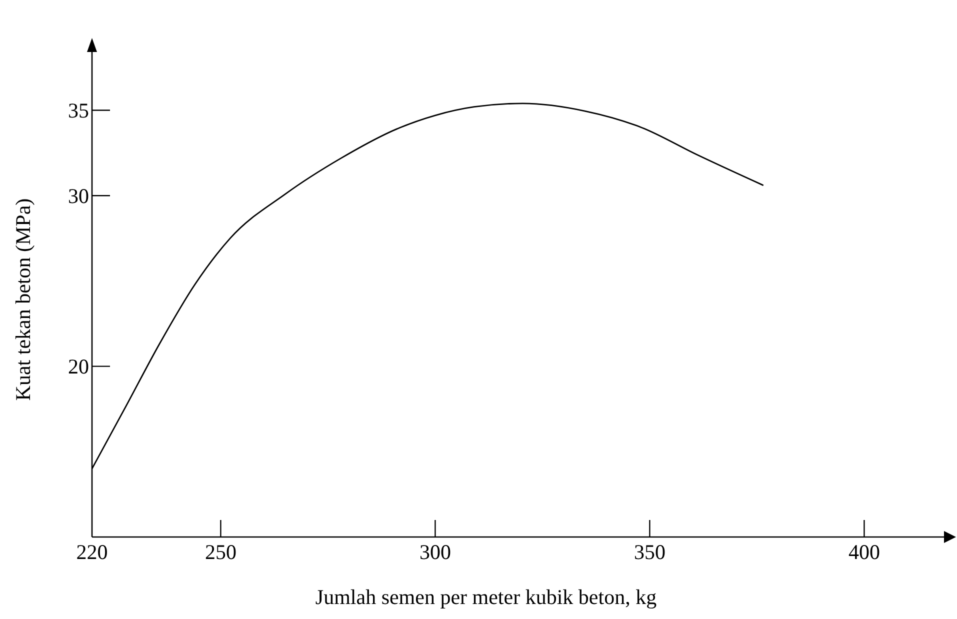  I want to click on x-tick-label: 350, so click(650, 552).